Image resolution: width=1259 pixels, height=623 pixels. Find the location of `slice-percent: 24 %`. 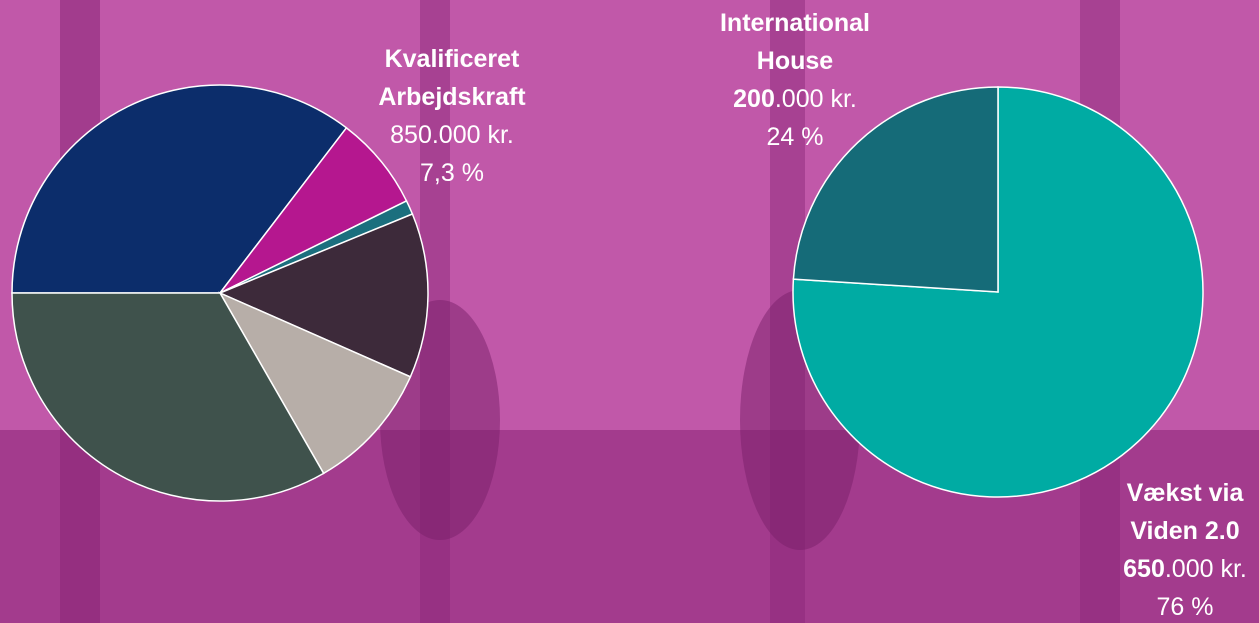

slice-percent: 24 % is located at coordinates (795, 137).